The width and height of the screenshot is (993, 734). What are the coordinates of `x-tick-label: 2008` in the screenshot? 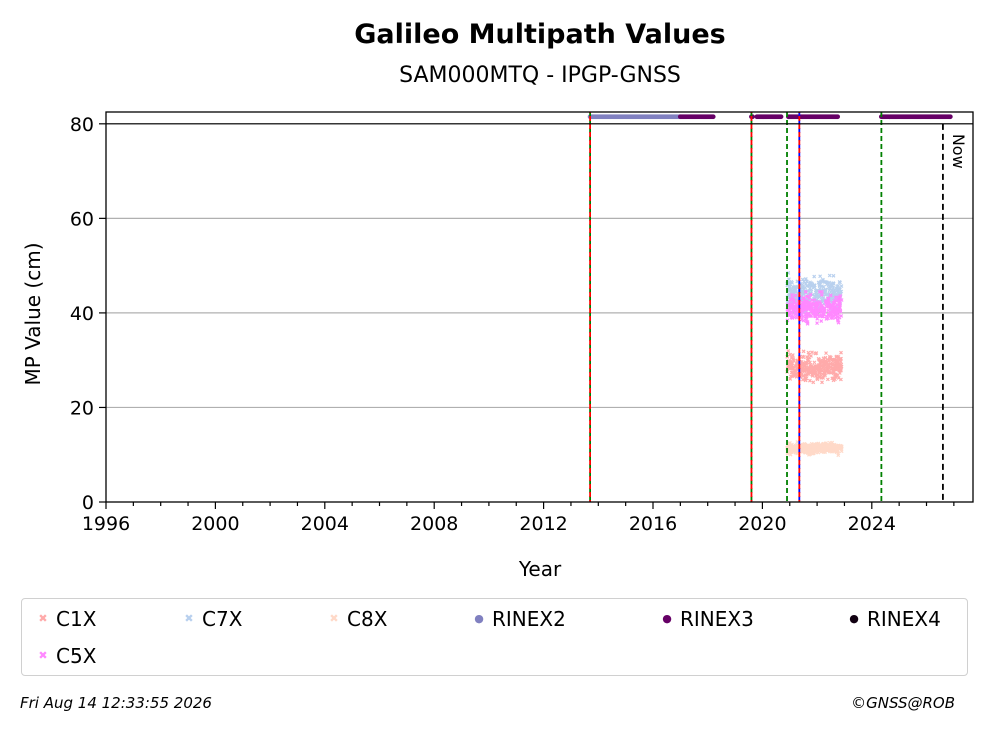 It's located at (434, 524).